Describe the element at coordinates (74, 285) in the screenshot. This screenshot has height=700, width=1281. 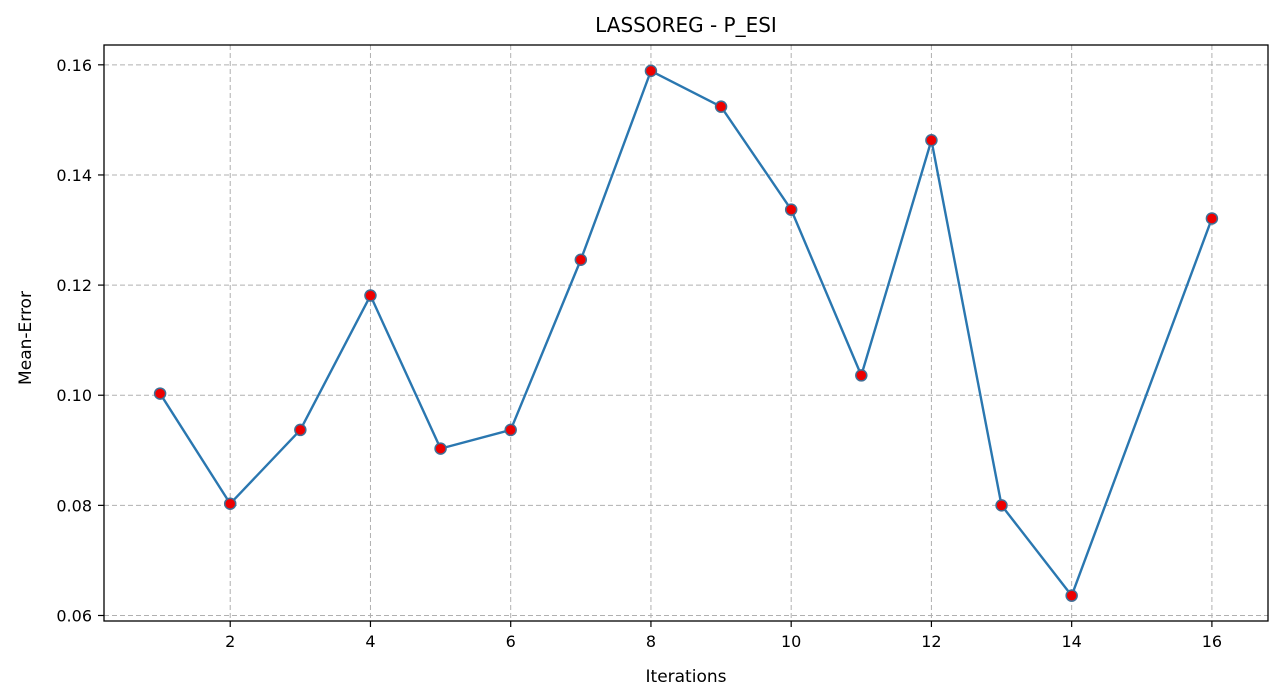
I see `y-tick-label: 0.12` at that location.